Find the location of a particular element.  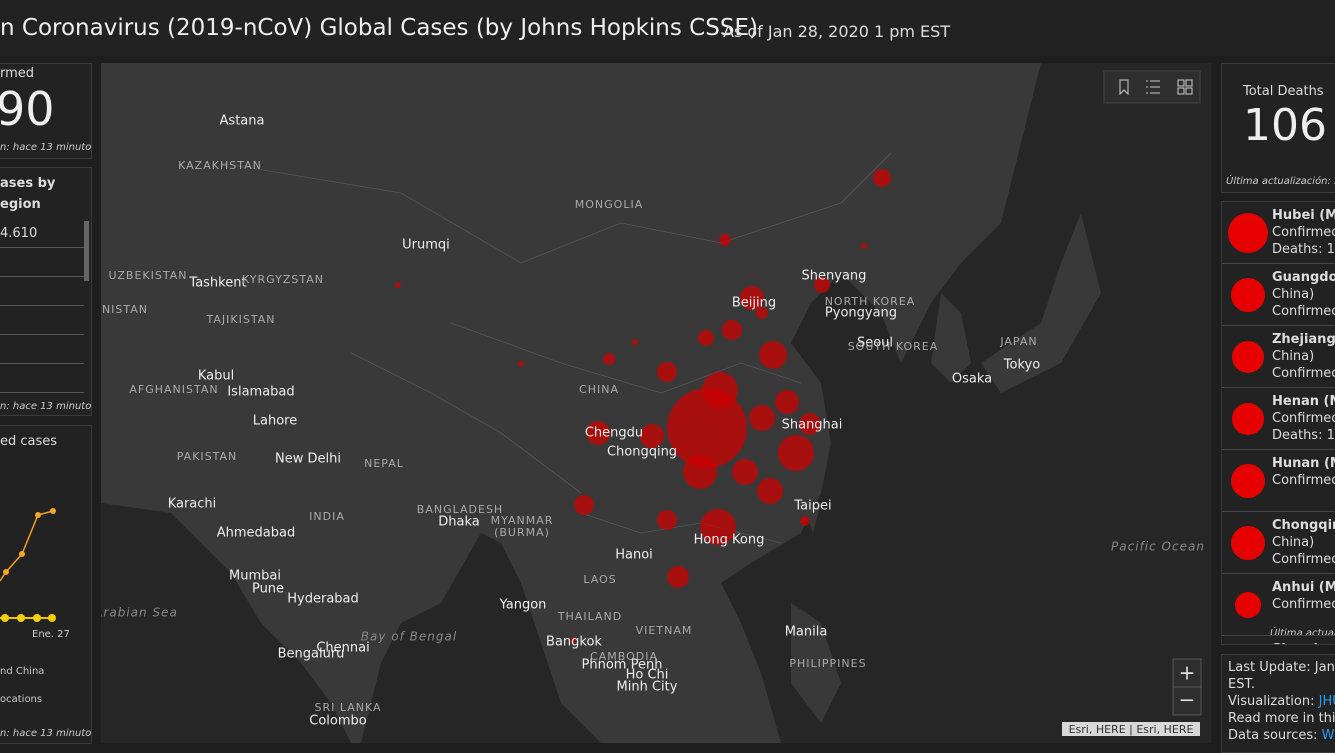

list-item: Hubei (M Confirmec Deaths: 10 is located at coordinates (1278, 233).